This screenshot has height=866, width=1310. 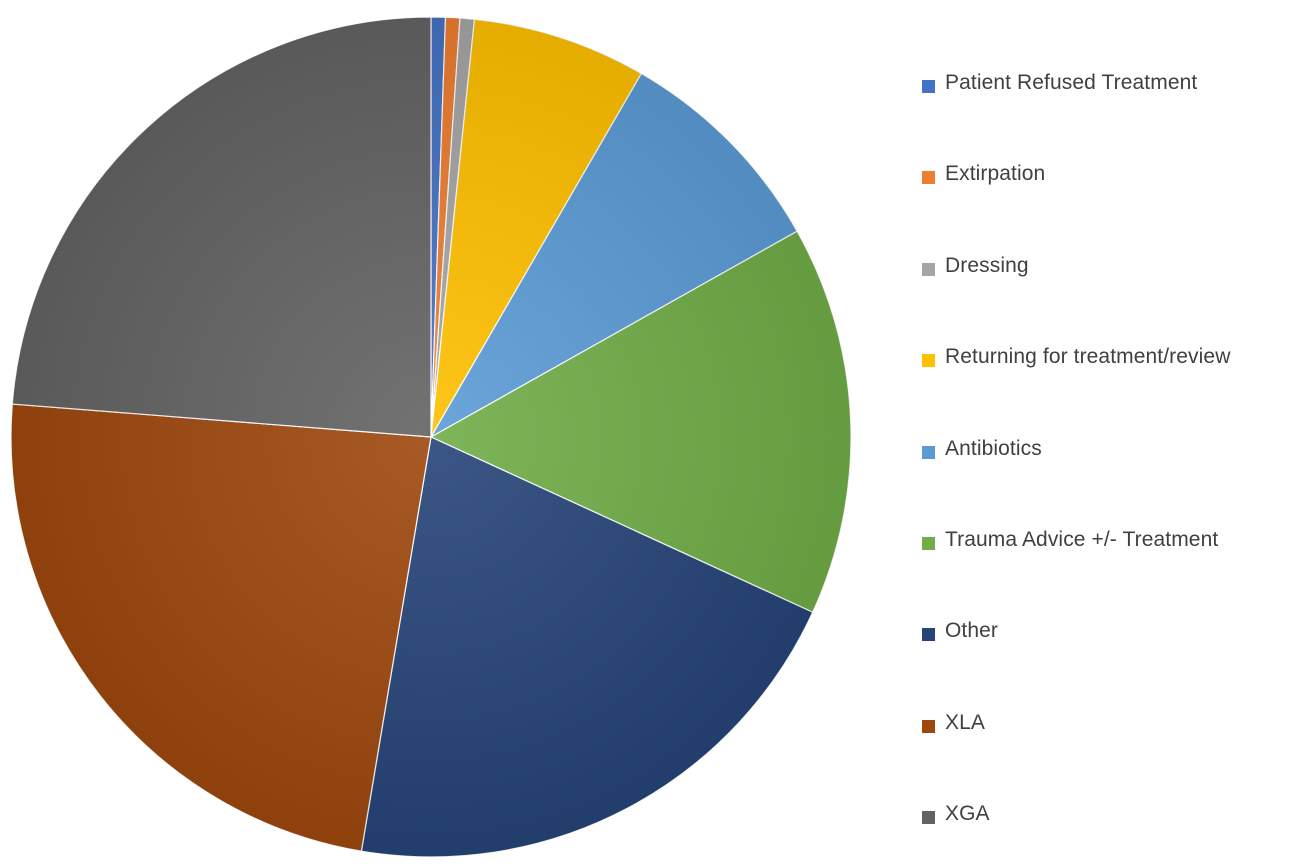 I want to click on legend-item-trauma-advice: Trauma Advice +/- Treatment, so click(x=1114, y=566).